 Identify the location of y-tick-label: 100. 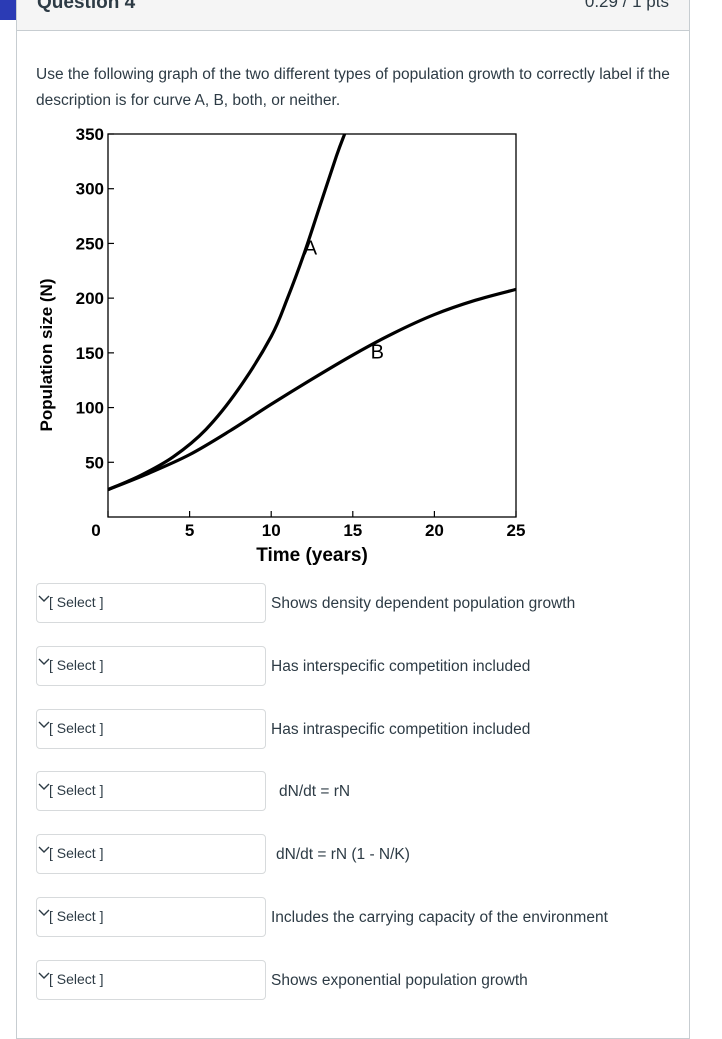
(90, 408).